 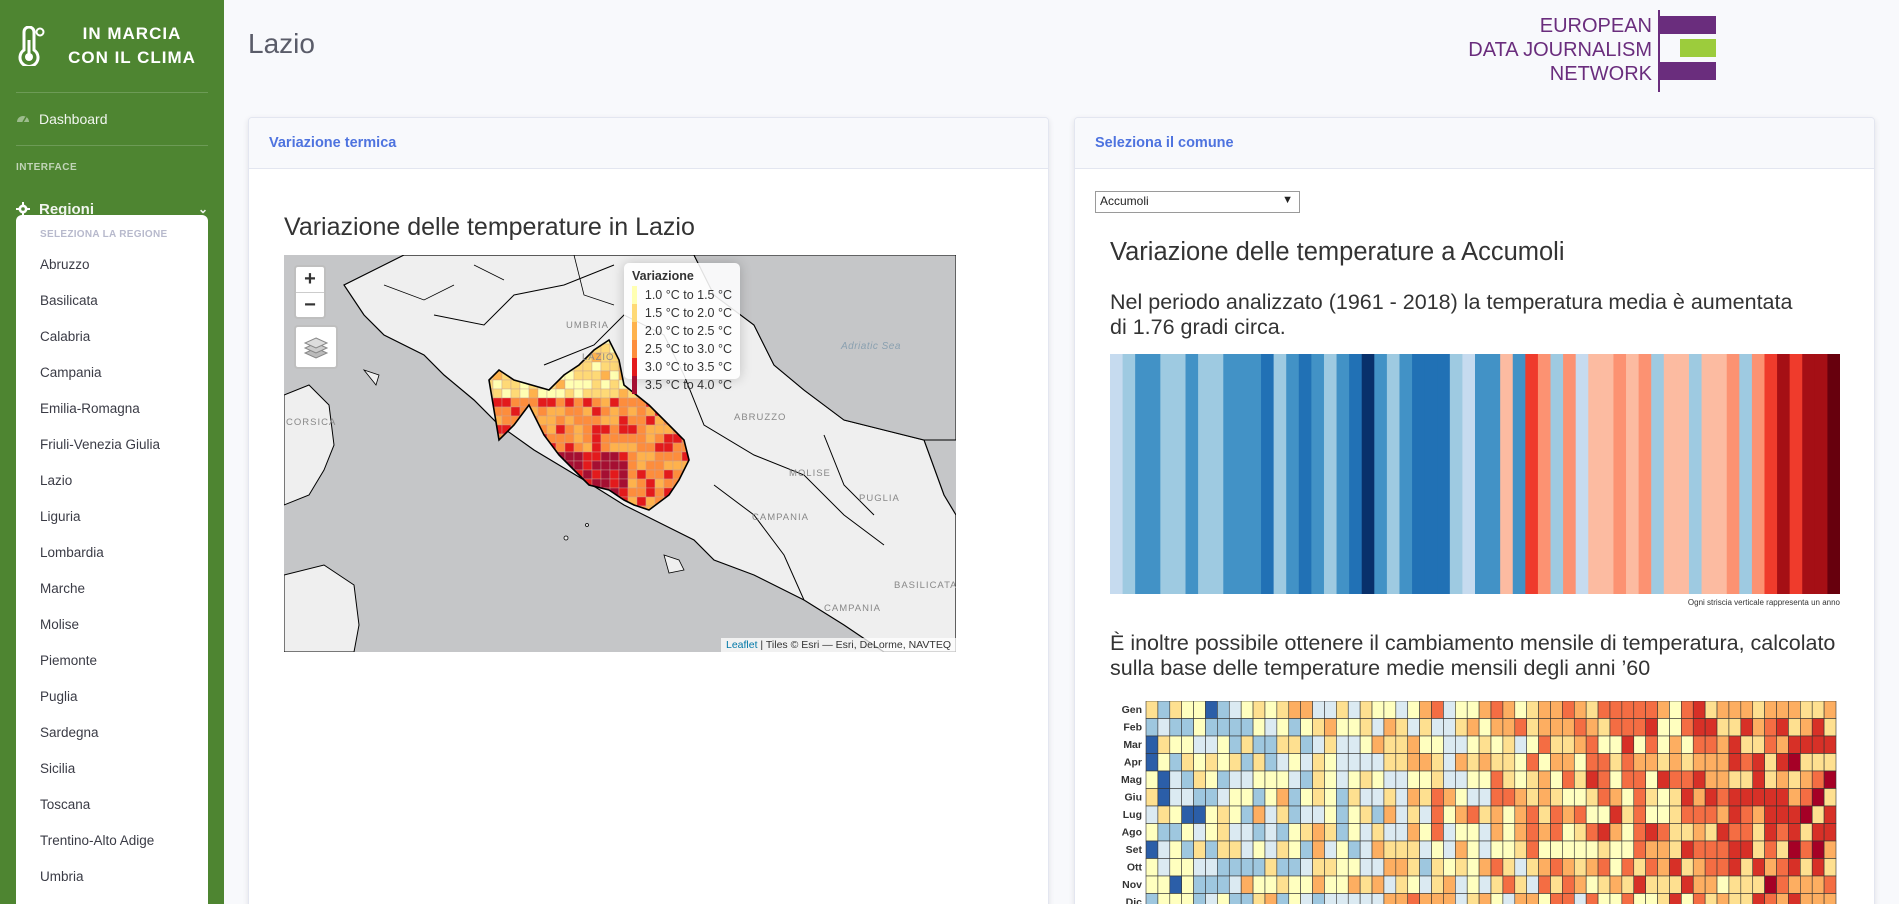 I want to click on stripe-2000, so click(x=1607, y=474).